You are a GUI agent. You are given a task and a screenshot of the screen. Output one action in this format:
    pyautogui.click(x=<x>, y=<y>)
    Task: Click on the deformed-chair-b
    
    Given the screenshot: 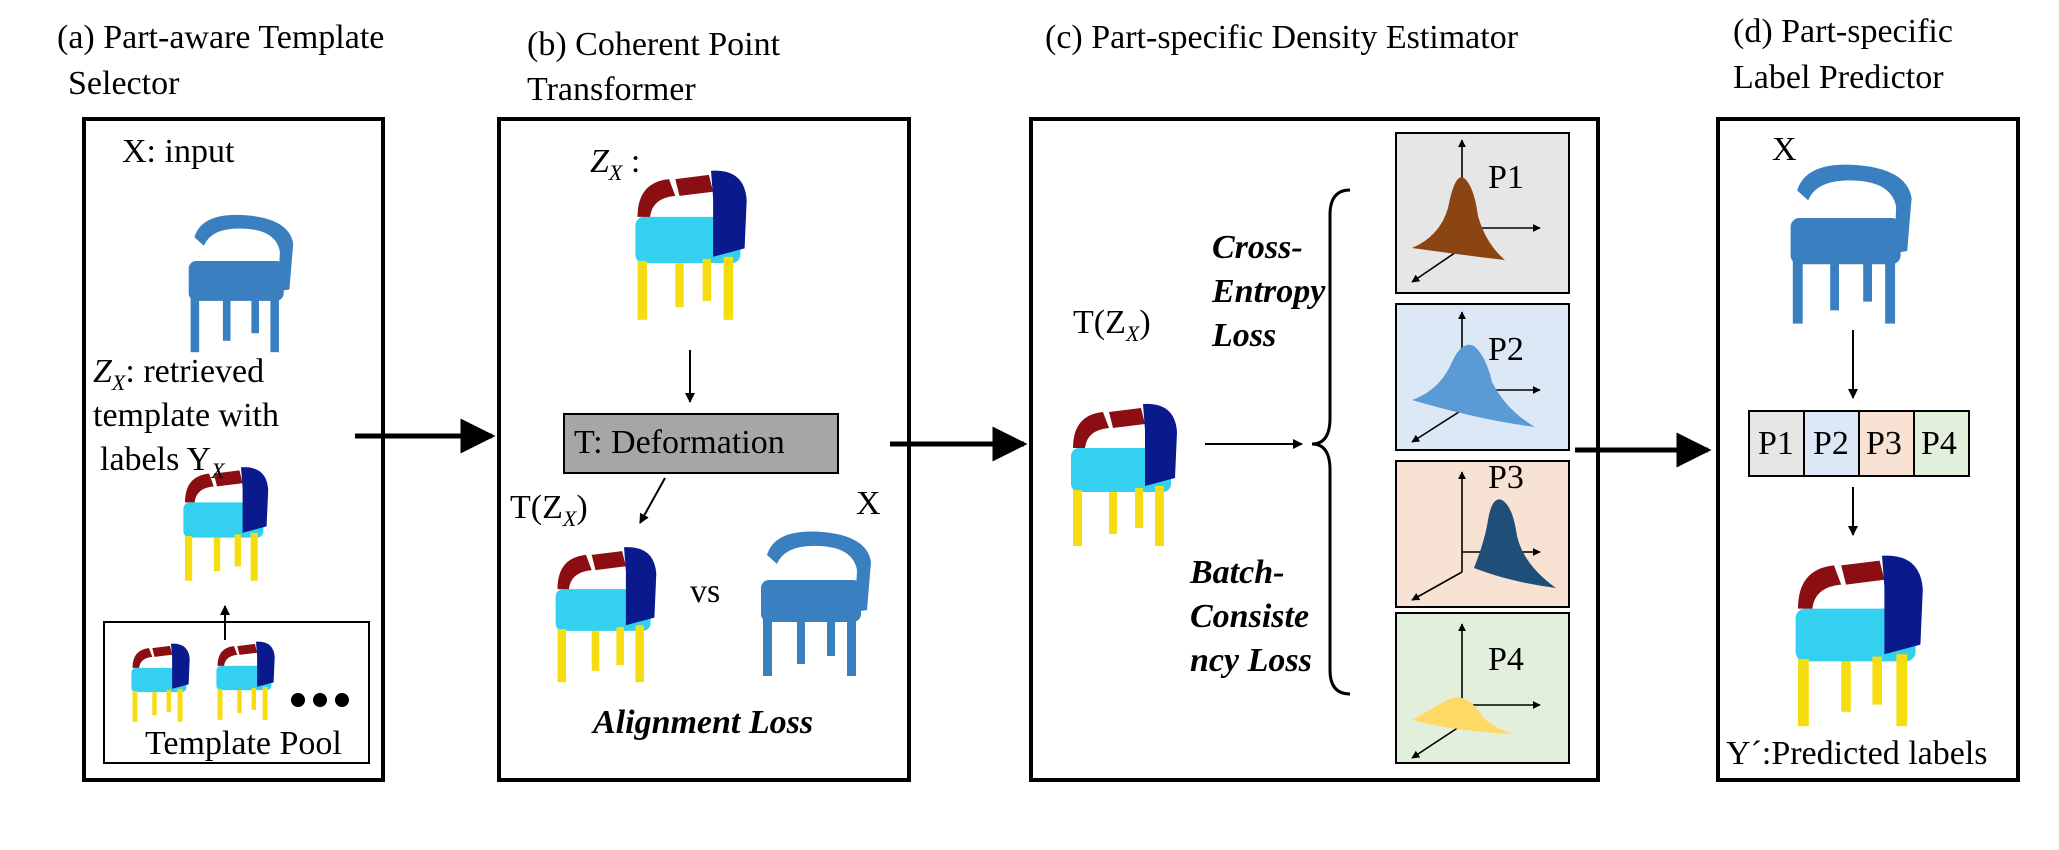 What is the action you would take?
    pyautogui.click(x=606, y=615)
    